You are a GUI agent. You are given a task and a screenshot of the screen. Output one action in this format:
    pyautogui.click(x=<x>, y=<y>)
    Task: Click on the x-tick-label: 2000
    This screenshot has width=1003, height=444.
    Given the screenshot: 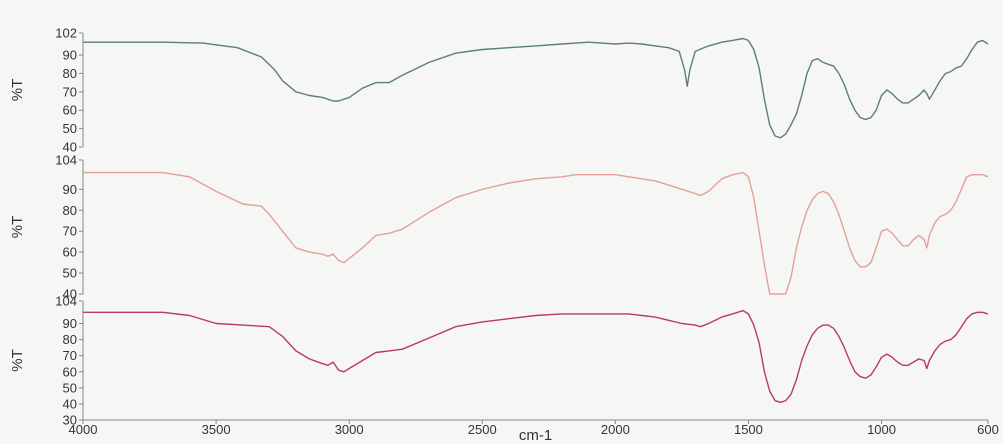 What is the action you would take?
    pyautogui.click(x=615, y=429)
    